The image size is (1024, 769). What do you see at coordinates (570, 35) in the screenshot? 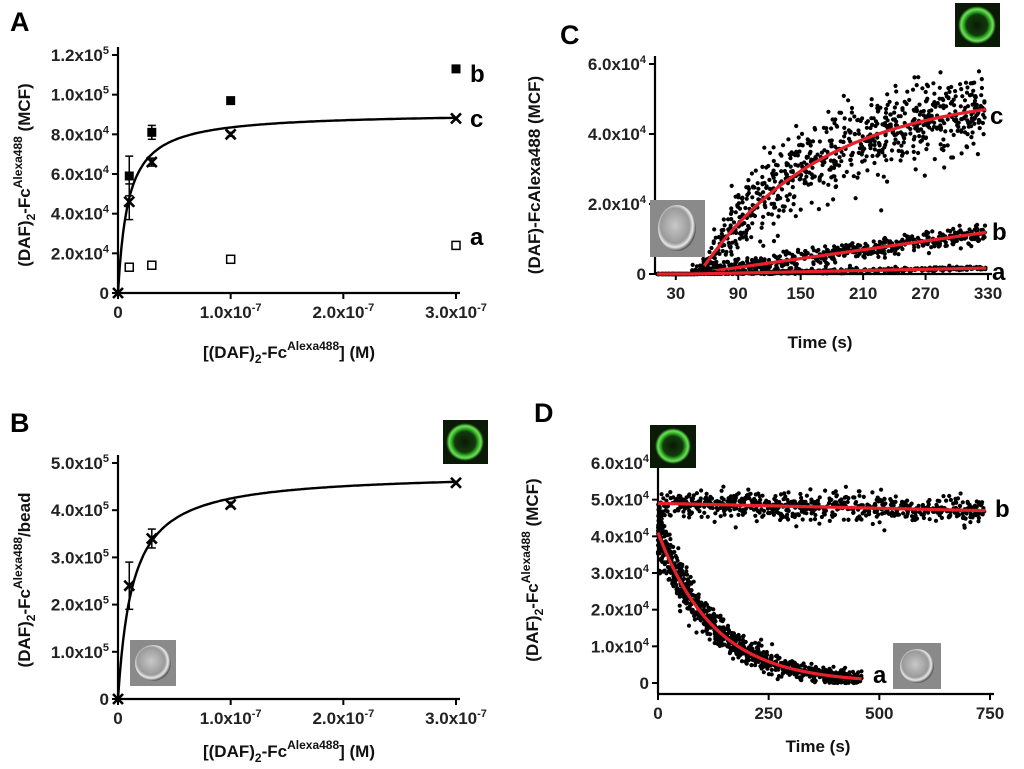
I see `panel-letter-c: C` at bounding box center [570, 35].